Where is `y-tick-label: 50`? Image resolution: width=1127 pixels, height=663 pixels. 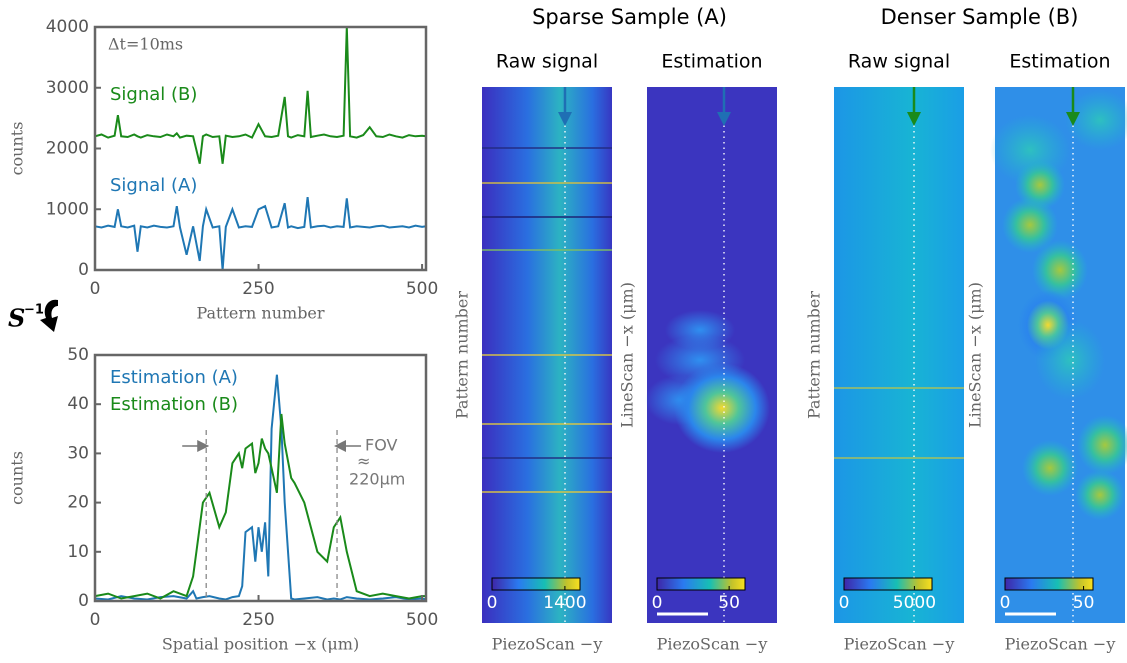 y-tick-label: 50 is located at coordinates (78, 355).